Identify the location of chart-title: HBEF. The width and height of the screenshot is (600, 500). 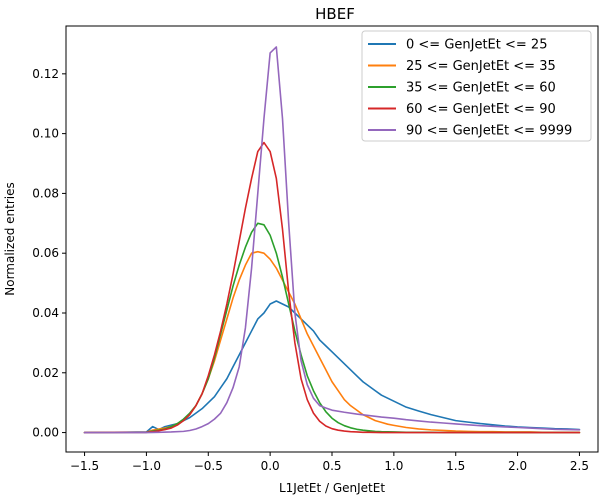
(335, 14).